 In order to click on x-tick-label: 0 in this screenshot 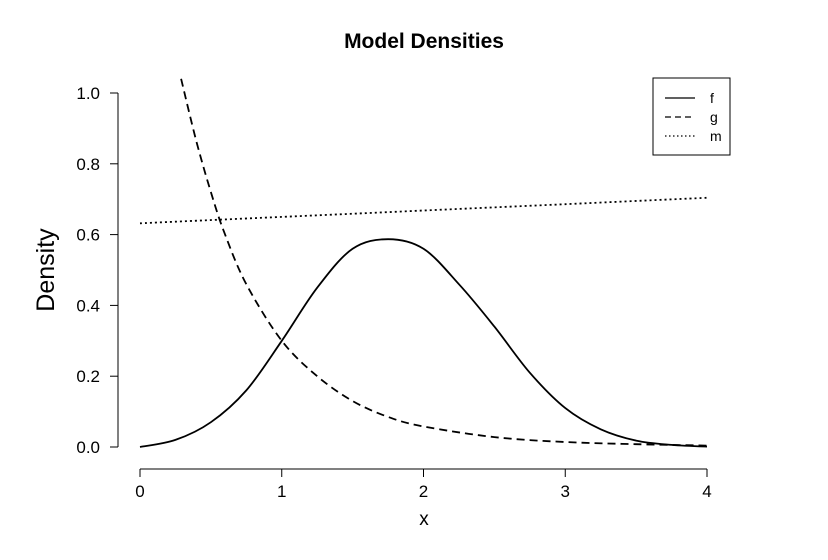, I will do `click(139, 491)`.